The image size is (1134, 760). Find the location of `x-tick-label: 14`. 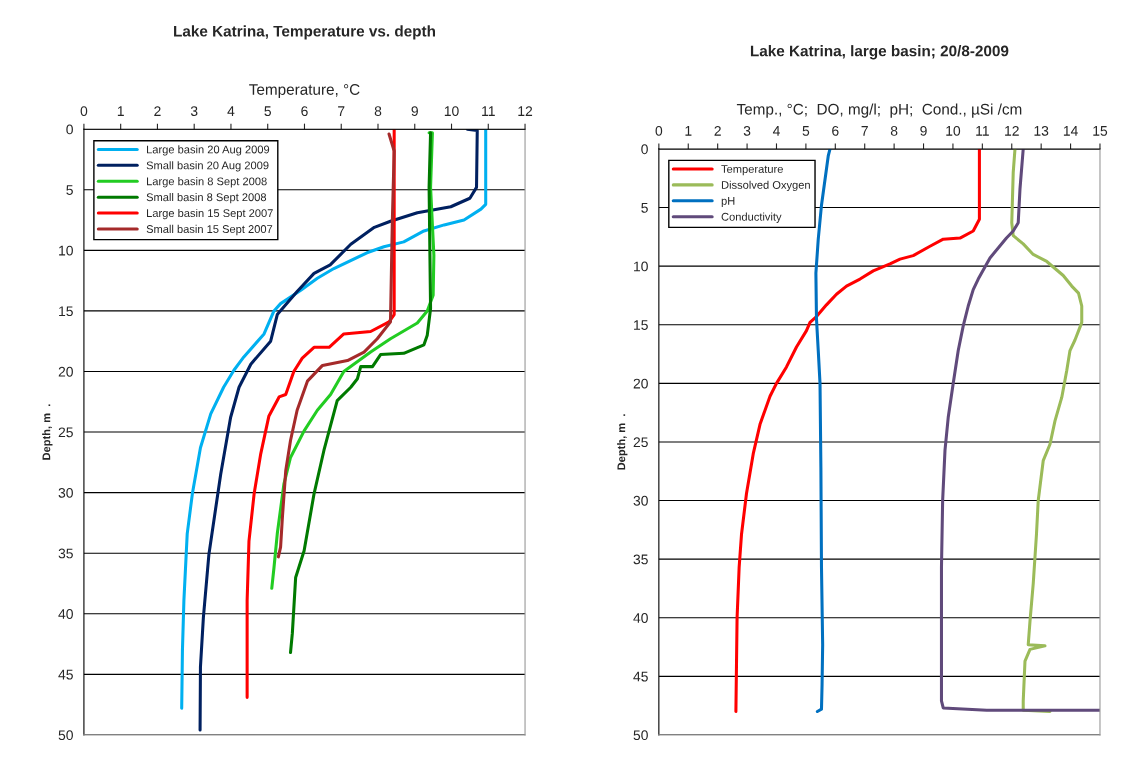

x-tick-label: 14 is located at coordinates (1070, 131).